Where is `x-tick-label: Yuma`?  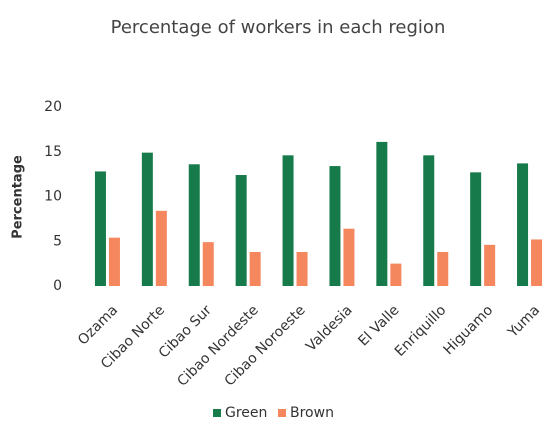
x-tick-label: Yuma is located at coordinates (523, 321).